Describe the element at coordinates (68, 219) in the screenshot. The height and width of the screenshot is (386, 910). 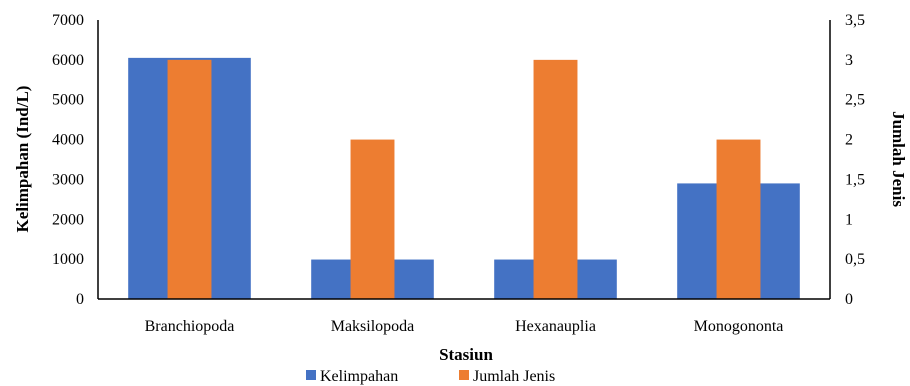
I see `y-tick-label: 2000` at that location.